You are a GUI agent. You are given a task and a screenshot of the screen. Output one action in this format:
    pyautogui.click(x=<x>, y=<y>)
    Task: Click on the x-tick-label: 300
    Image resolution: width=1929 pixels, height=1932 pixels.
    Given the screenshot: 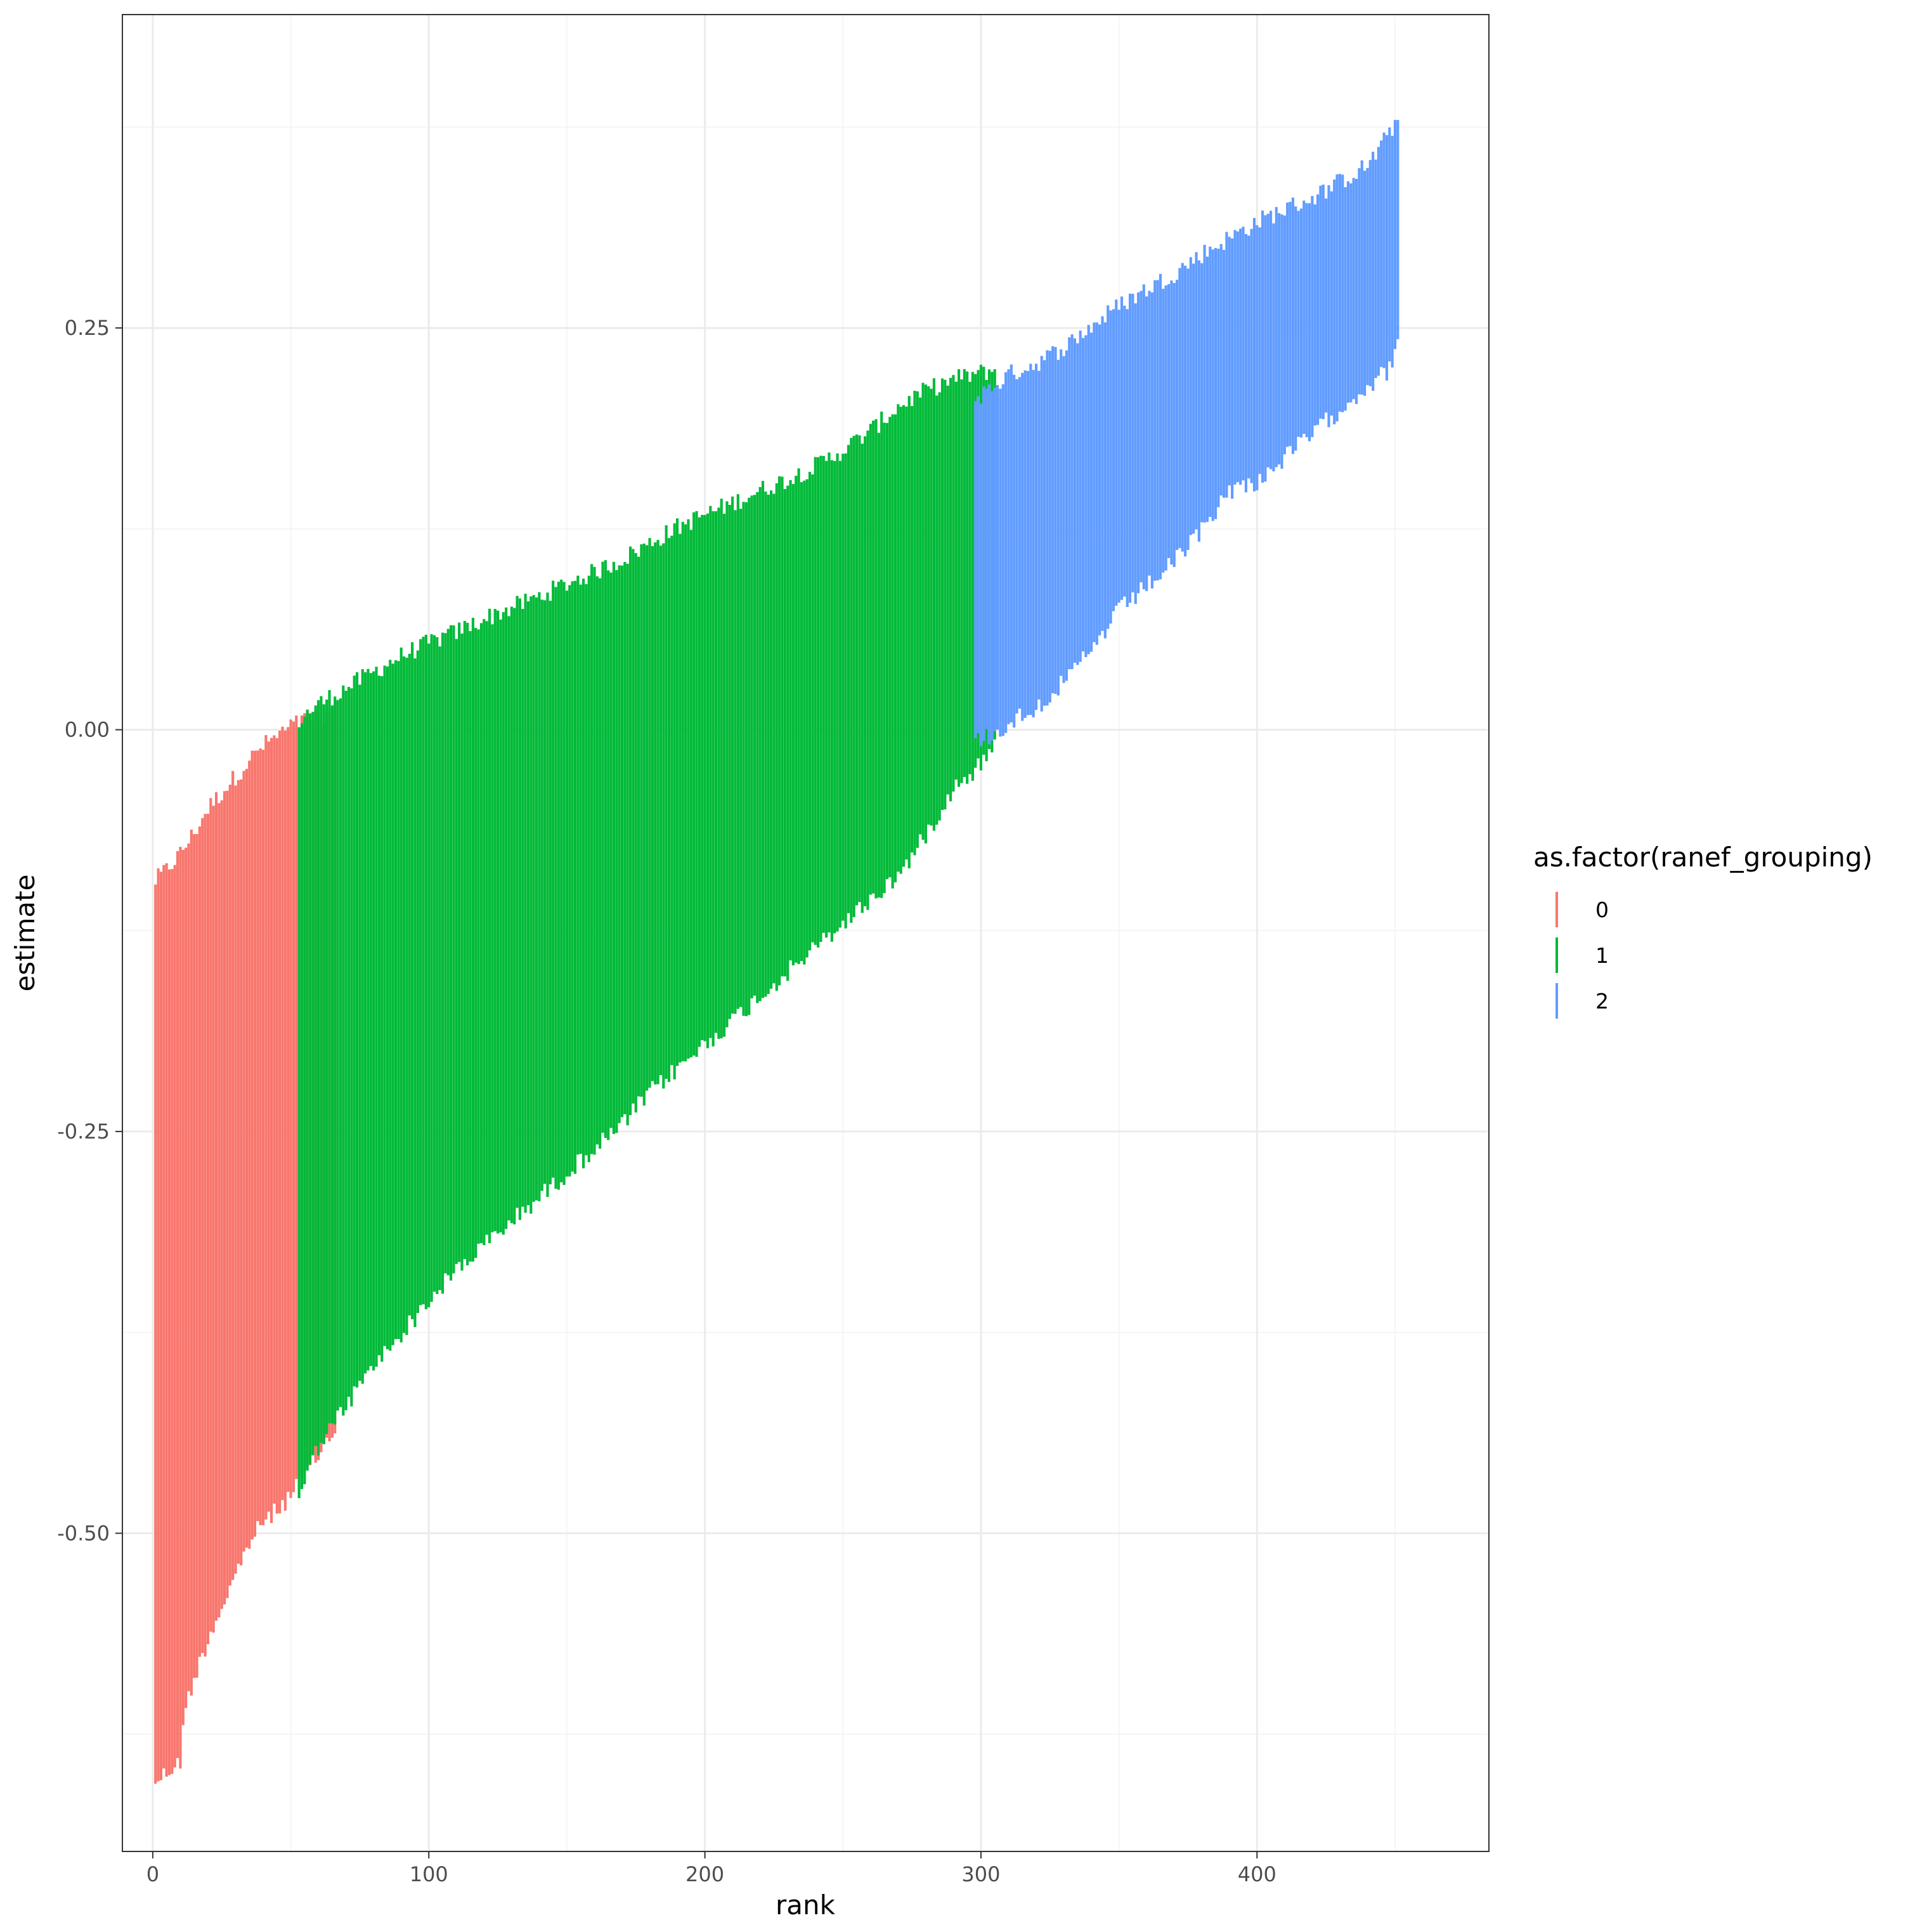 What is the action you would take?
    pyautogui.click(x=980, y=1874)
    